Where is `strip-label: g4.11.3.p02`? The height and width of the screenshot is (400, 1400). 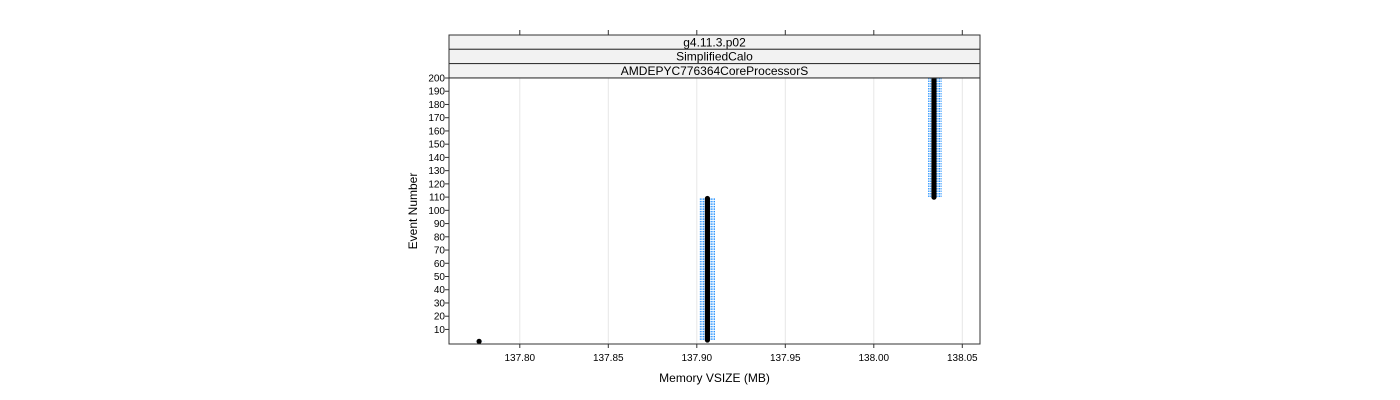 strip-label: g4.11.3.p02 is located at coordinates (714, 42).